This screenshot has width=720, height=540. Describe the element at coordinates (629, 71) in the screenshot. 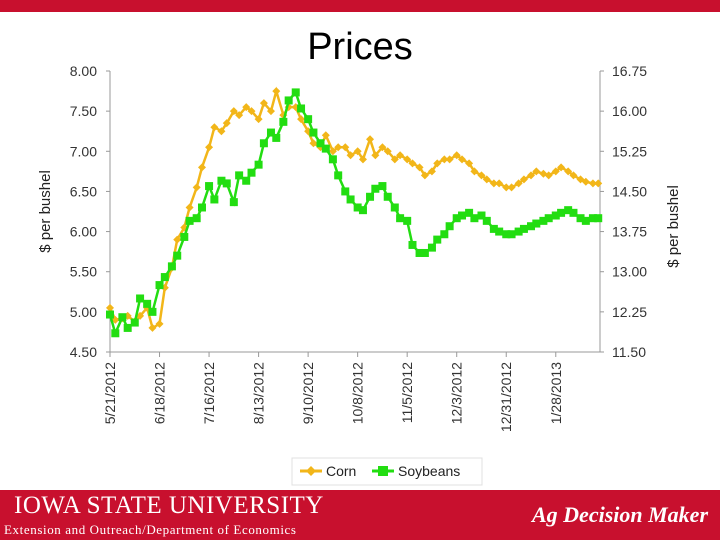

I see `right-tick-label: 16.75` at that location.